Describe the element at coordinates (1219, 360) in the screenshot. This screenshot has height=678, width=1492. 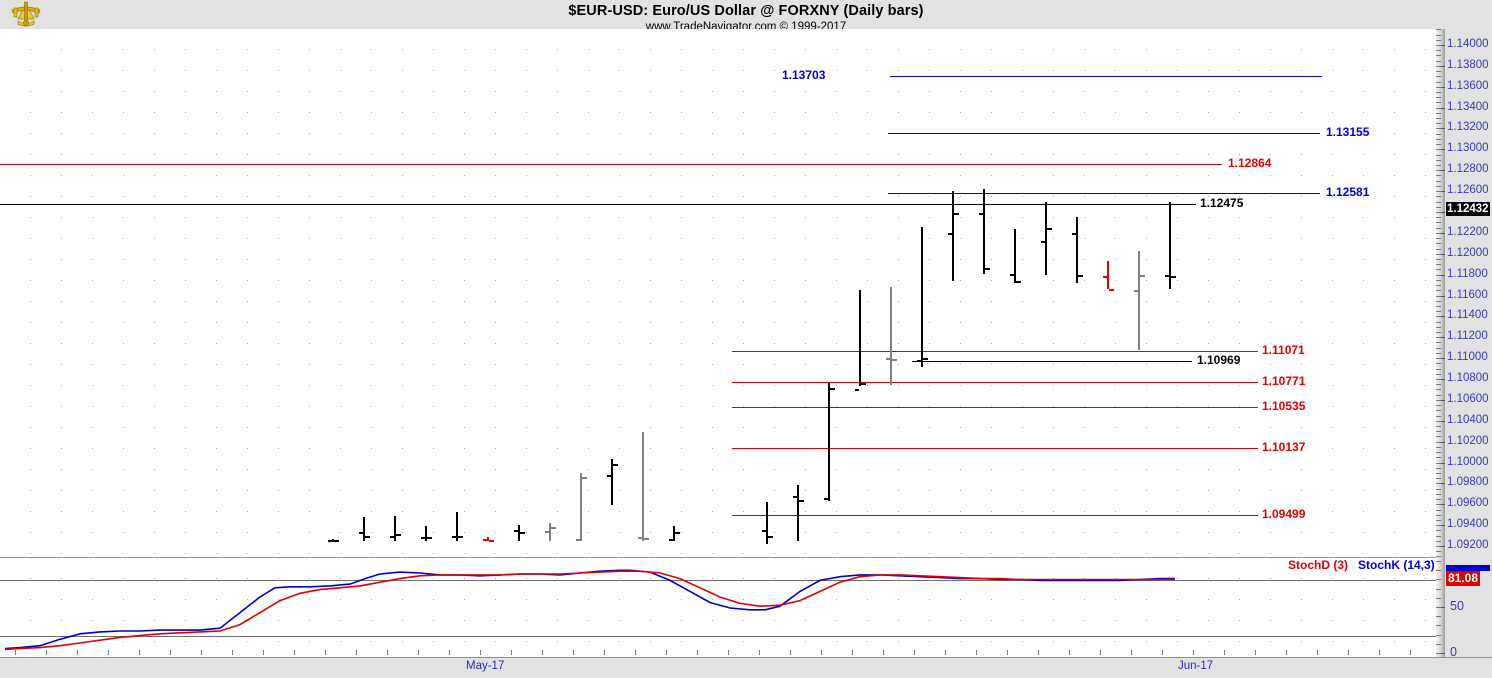
I see `price-level-label: 1.10969` at that location.